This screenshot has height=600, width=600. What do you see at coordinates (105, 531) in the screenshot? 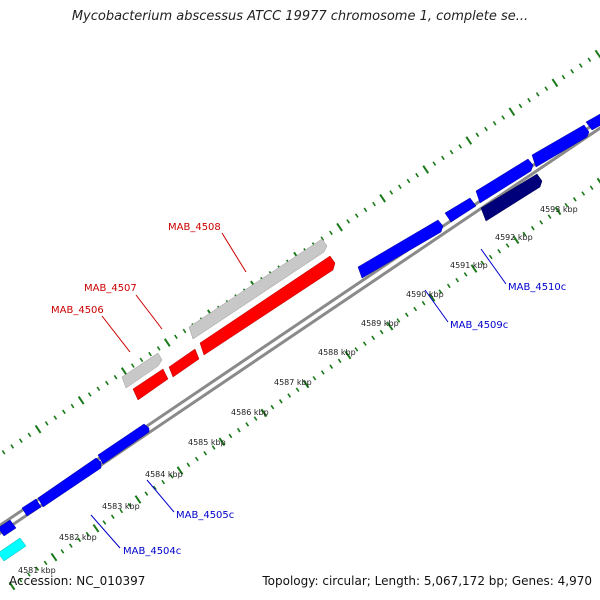
I see `leader-mab4504c` at bounding box center [105, 531].